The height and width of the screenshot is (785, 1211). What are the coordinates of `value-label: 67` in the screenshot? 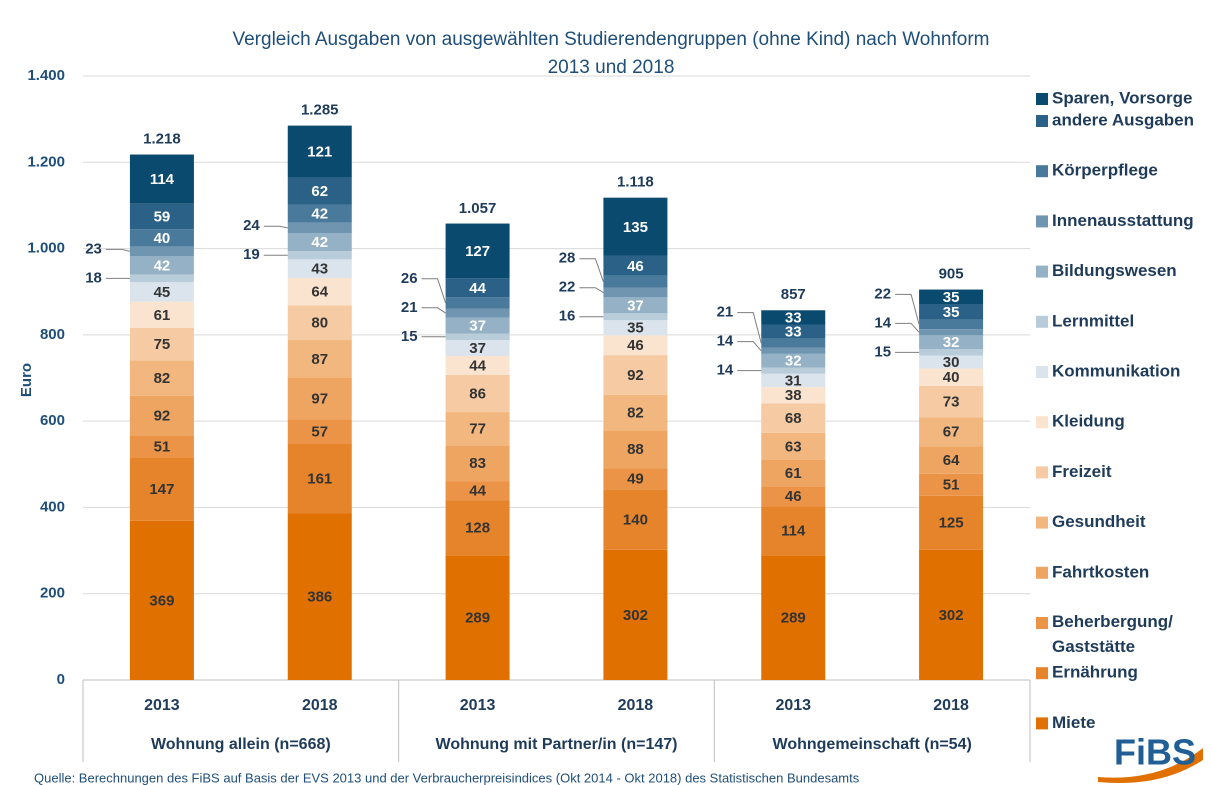 It's located at (951, 432).